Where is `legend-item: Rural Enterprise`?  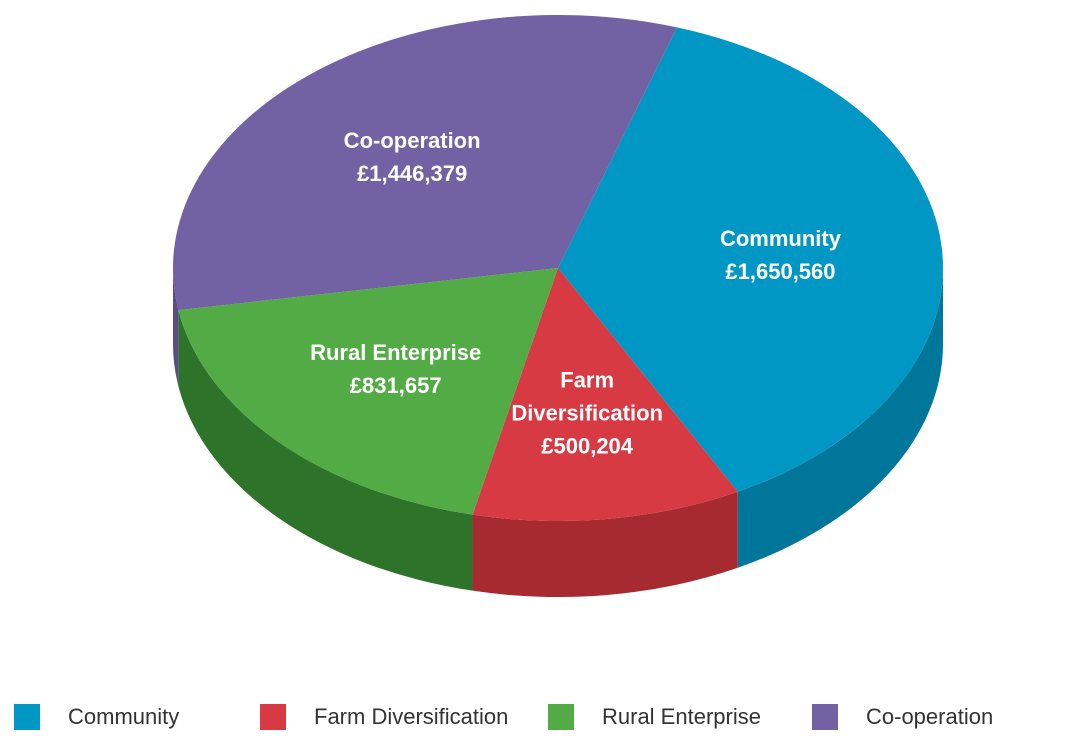
legend-item: Rural Enterprise is located at coordinates (654, 717).